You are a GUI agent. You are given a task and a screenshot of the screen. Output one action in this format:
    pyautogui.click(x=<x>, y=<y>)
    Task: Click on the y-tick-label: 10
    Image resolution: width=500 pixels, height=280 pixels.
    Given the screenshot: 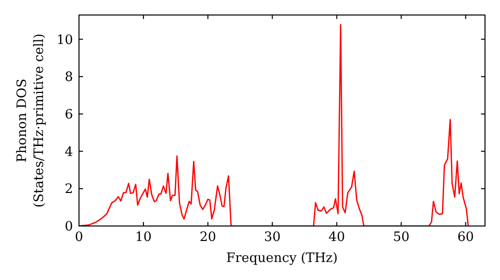 What is the action you would take?
    pyautogui.click(x=64, y=40)
    